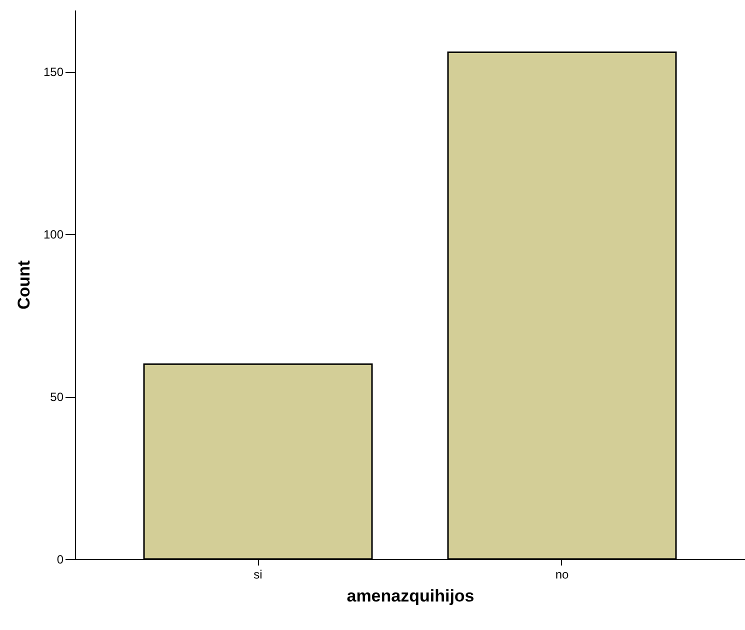 This screenshot has height=630, width=745. What do you see at coordinates (562, 575) in the screenshot?
I see `x-tick-label: no` at bounding box center [562, 575].